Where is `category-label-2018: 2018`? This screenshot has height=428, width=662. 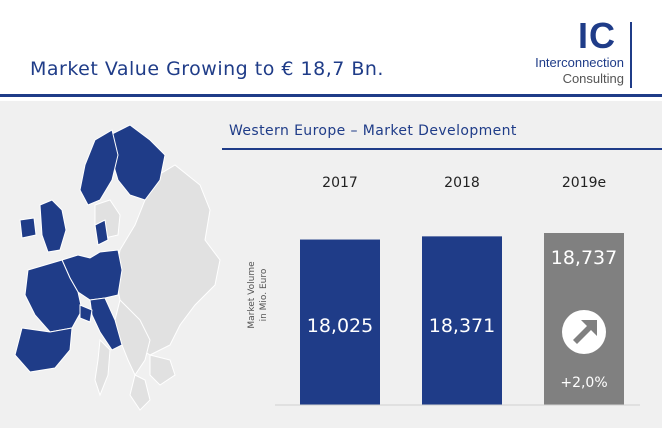 category-label-2018: 2018 is located at coordinates (462, 183).